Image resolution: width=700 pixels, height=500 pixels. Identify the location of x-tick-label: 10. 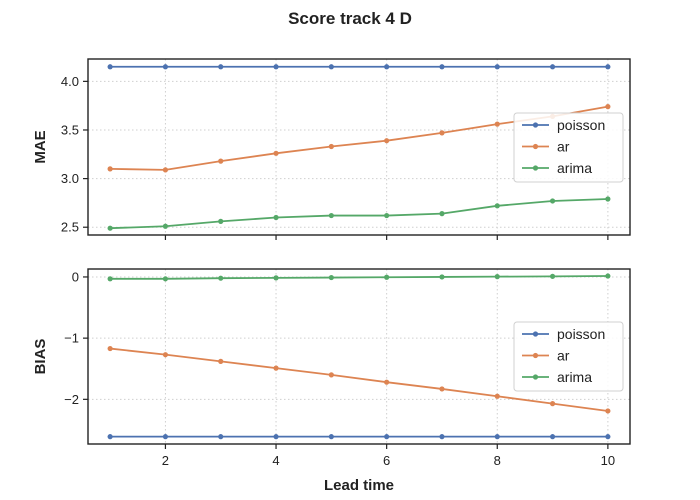
(608, 460).